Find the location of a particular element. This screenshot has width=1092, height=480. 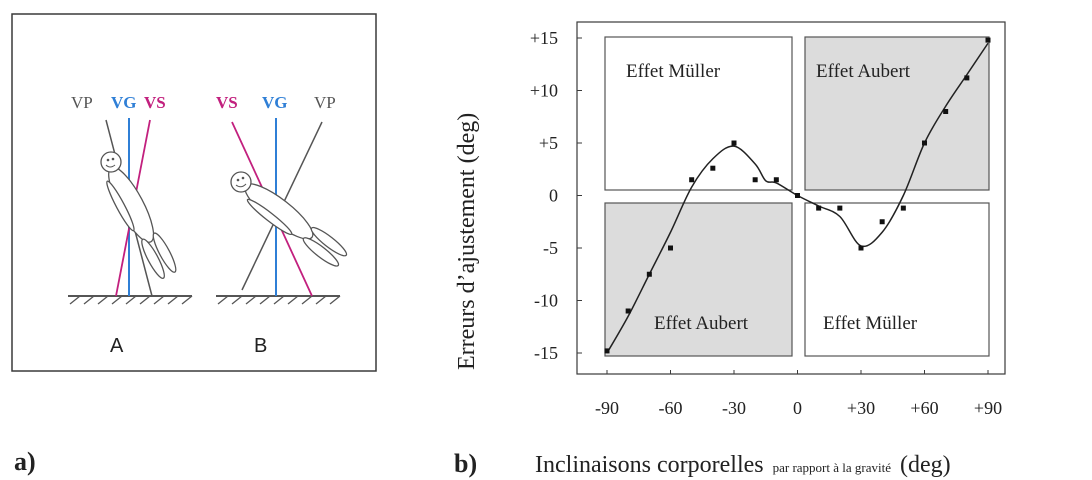

y-tick-label: -5 is located at coordinates (550, 248).